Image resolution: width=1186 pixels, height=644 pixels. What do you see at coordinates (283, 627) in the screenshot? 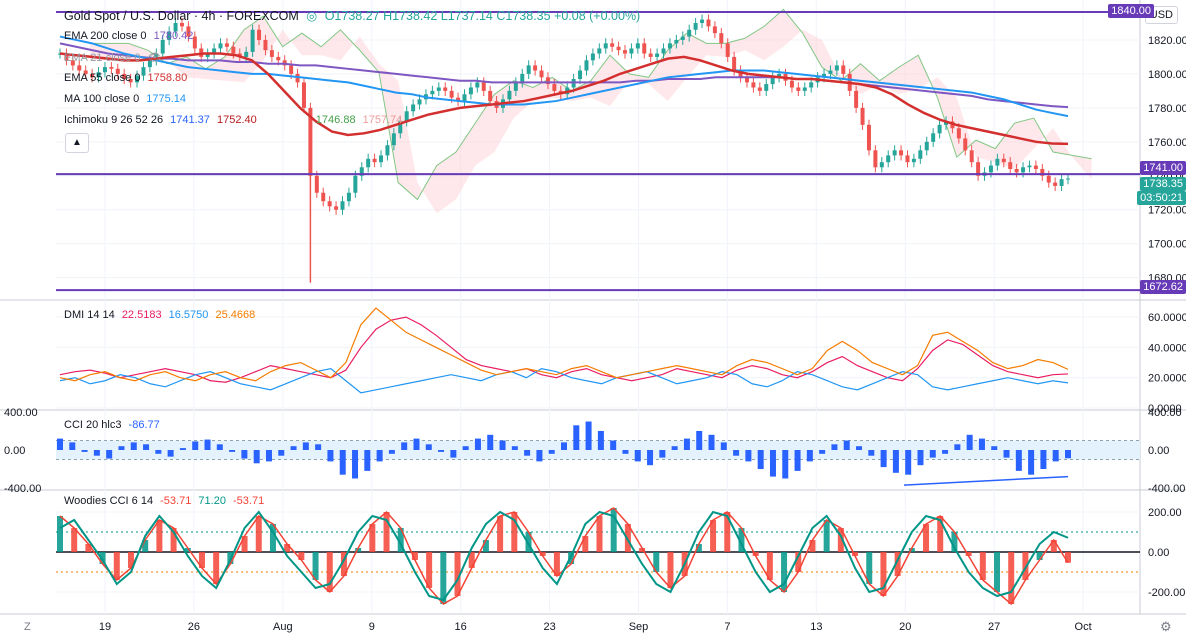
I see `x-tick-label: Aug` at bounding box center [283, 627].